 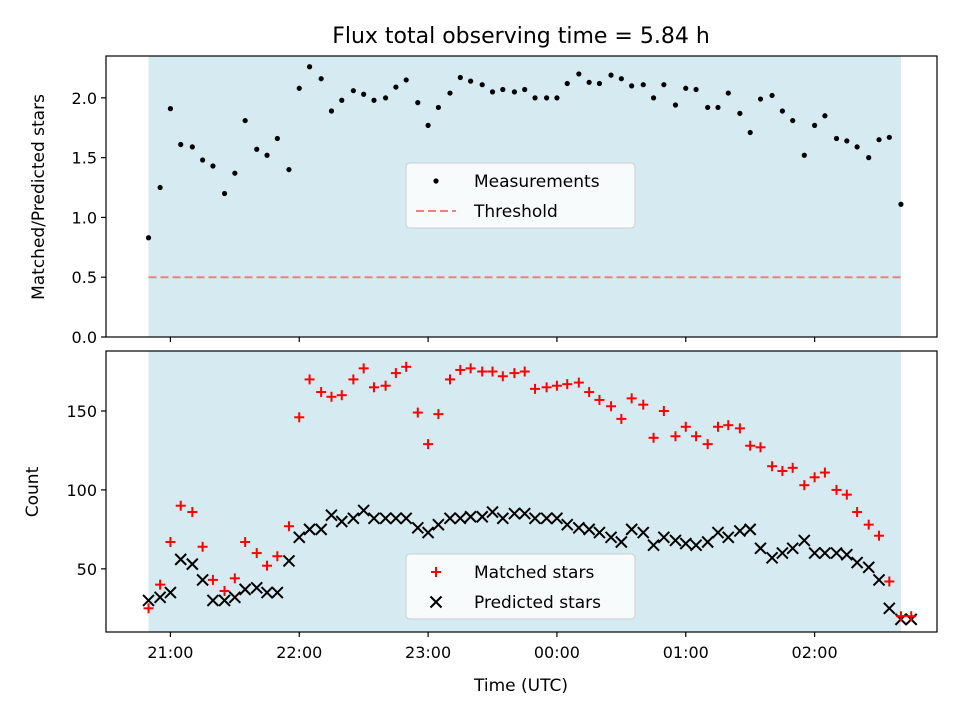 What do you see at coordinates (428, 652) in the screenshot?
I see `x-tick-label: 23:00` at bounding box center [428, 652].